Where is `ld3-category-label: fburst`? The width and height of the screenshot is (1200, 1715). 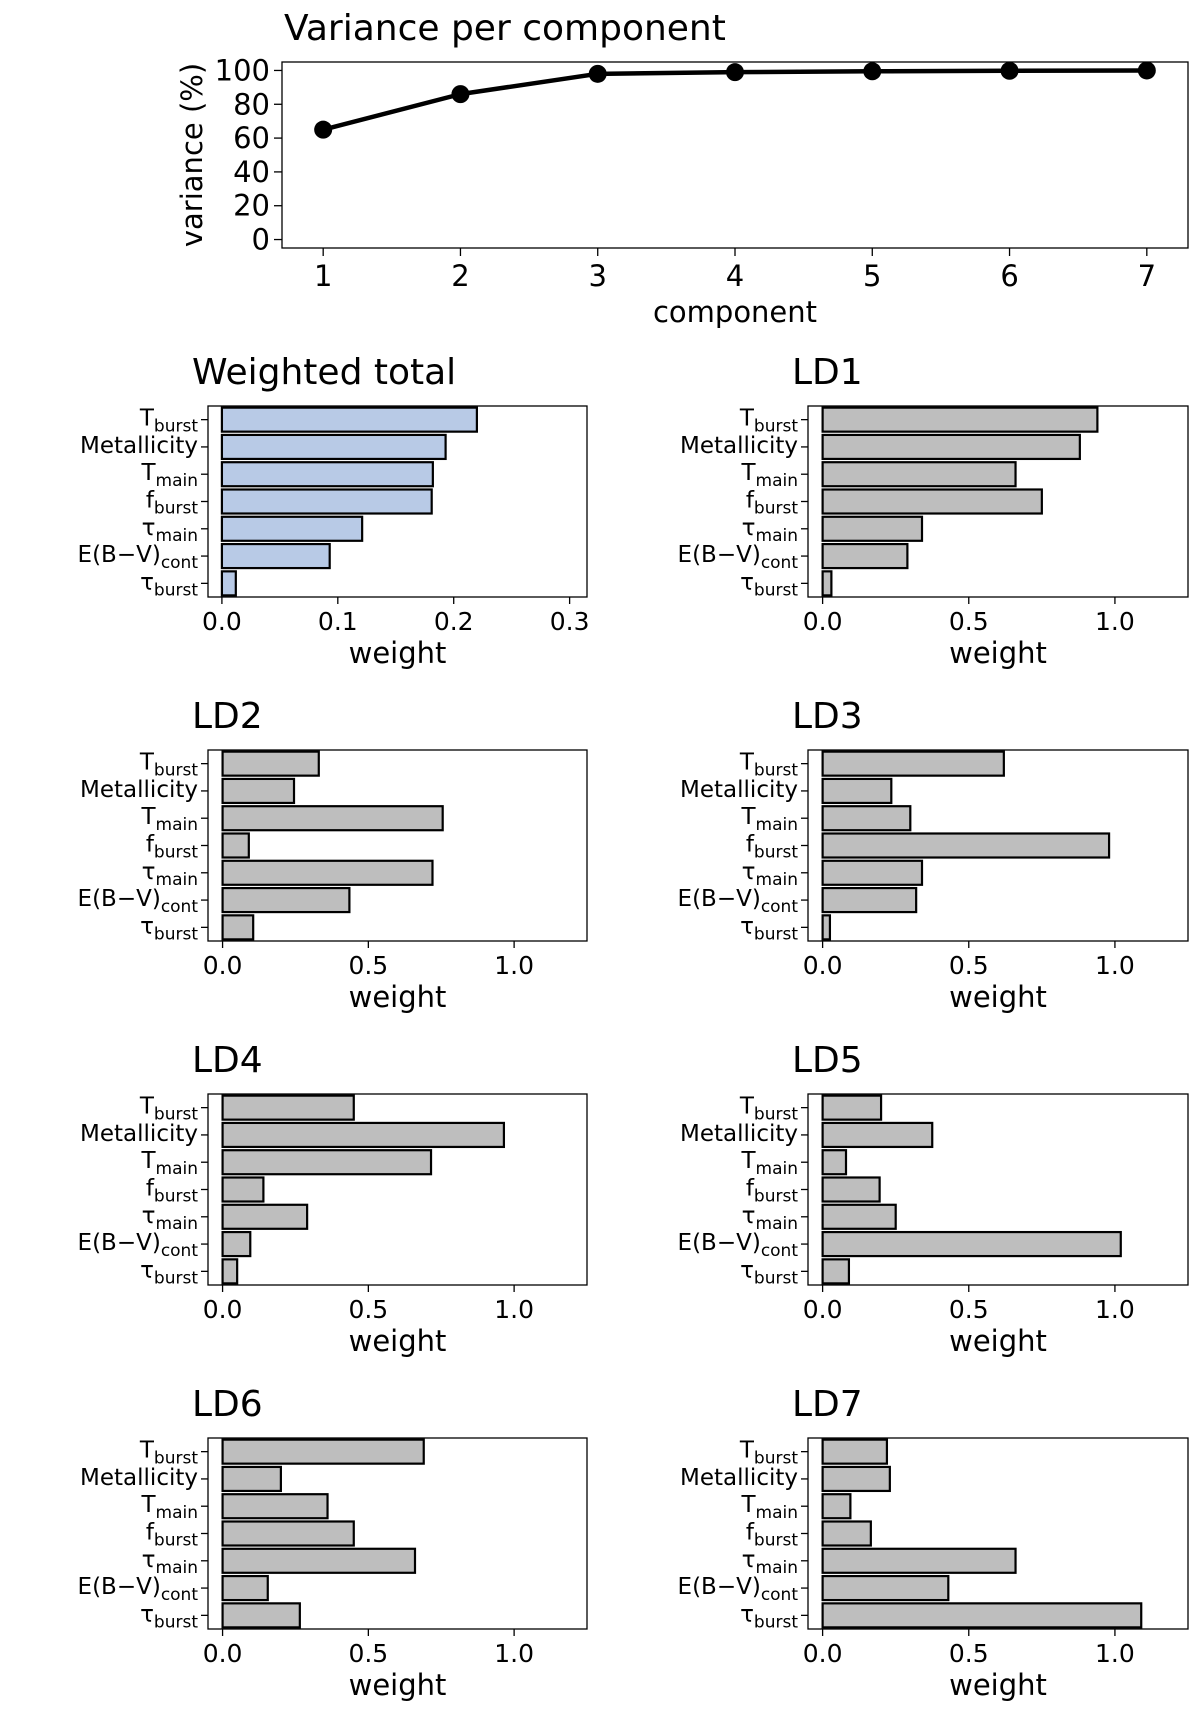 ld3-category-label: fburst is located at coordinates (772, 847).